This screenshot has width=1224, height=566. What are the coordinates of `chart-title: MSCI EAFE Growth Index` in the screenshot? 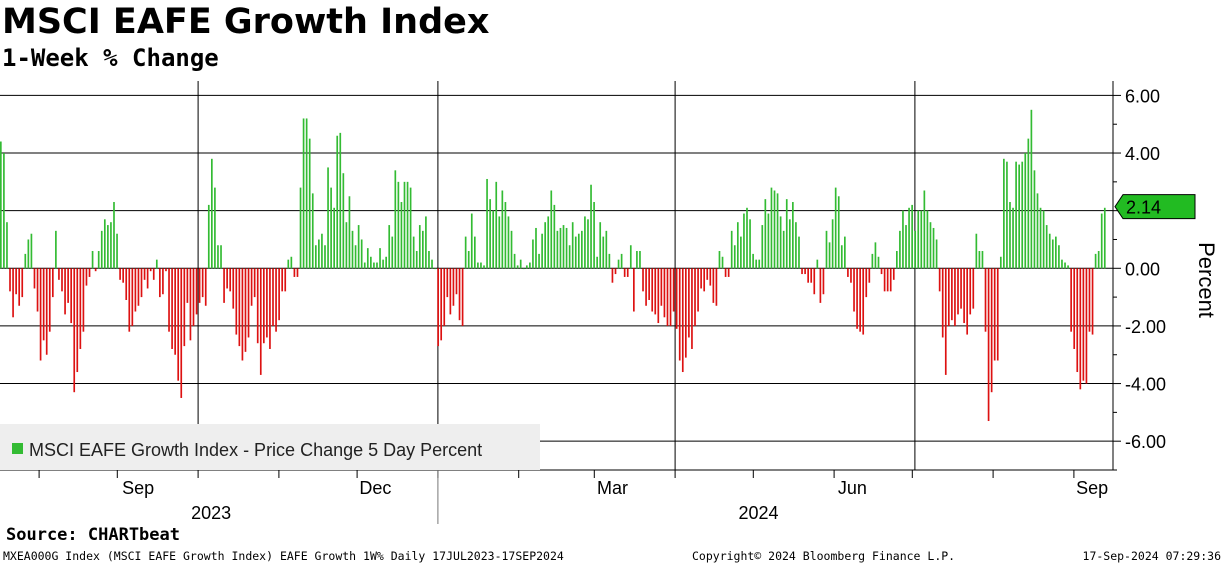 It's located at (246, 22).